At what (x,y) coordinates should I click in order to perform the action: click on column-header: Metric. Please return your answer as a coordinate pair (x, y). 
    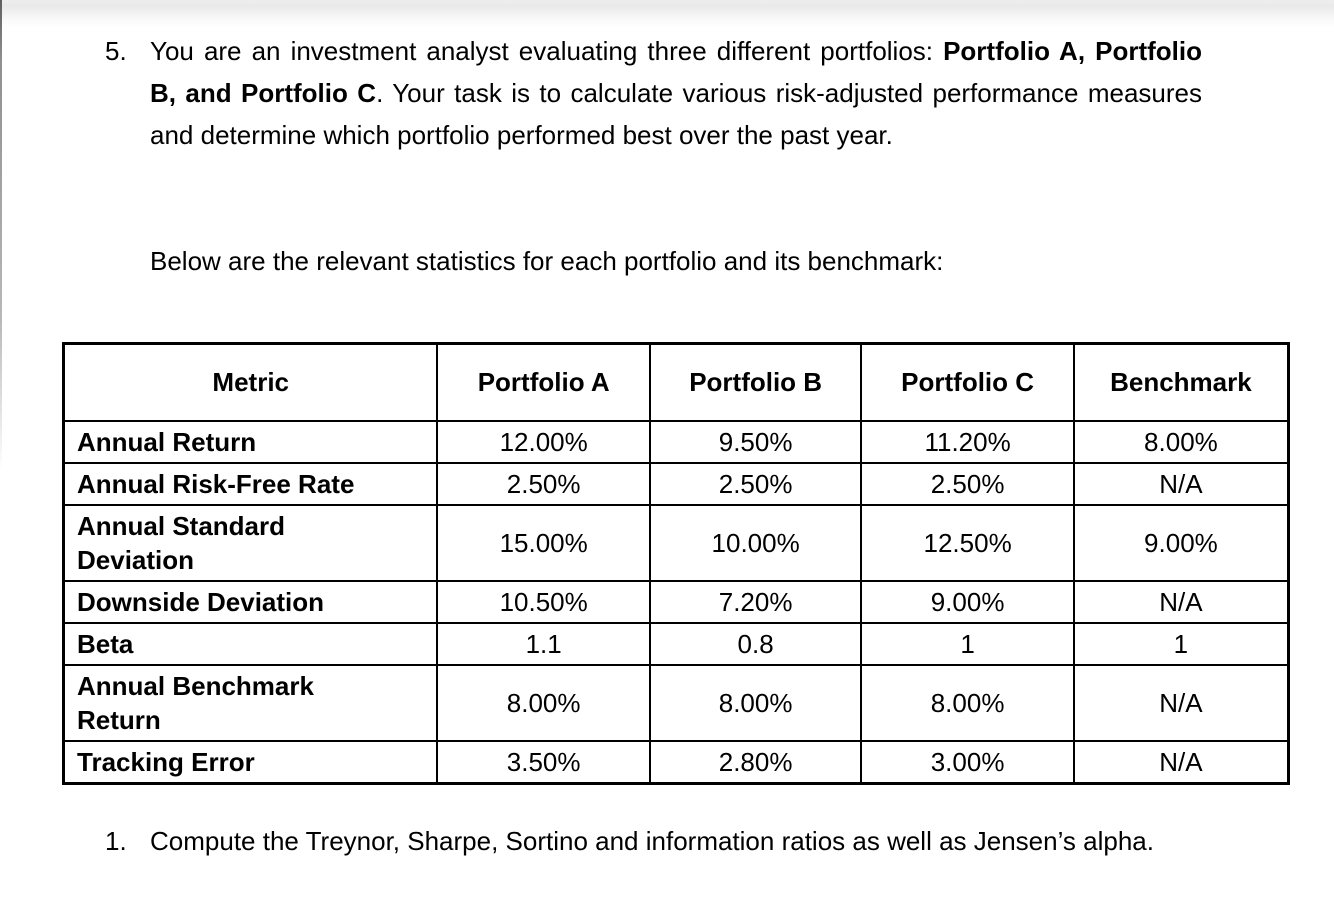
    Looking at the image, I should click on (250, 382).